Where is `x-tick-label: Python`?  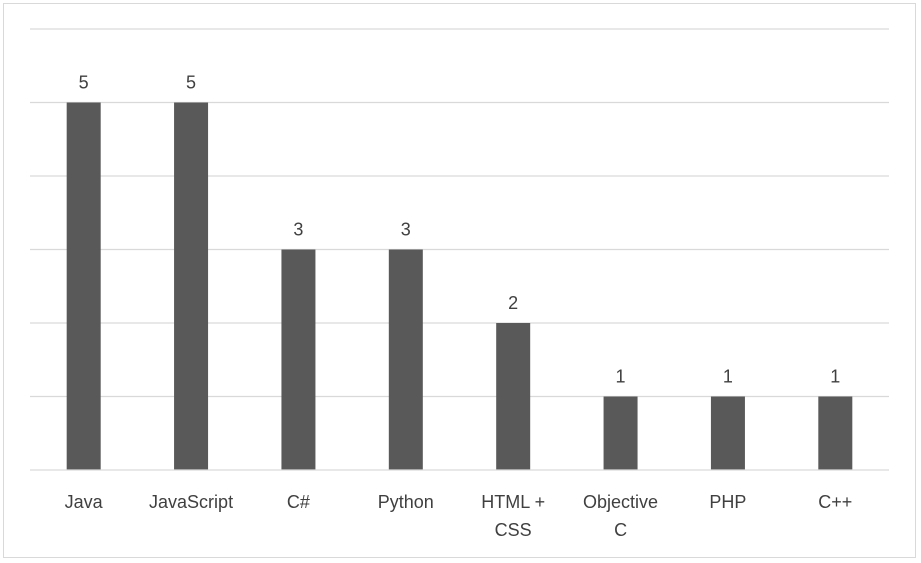 x-tick-label: Python is located at coordinates (406, 502).